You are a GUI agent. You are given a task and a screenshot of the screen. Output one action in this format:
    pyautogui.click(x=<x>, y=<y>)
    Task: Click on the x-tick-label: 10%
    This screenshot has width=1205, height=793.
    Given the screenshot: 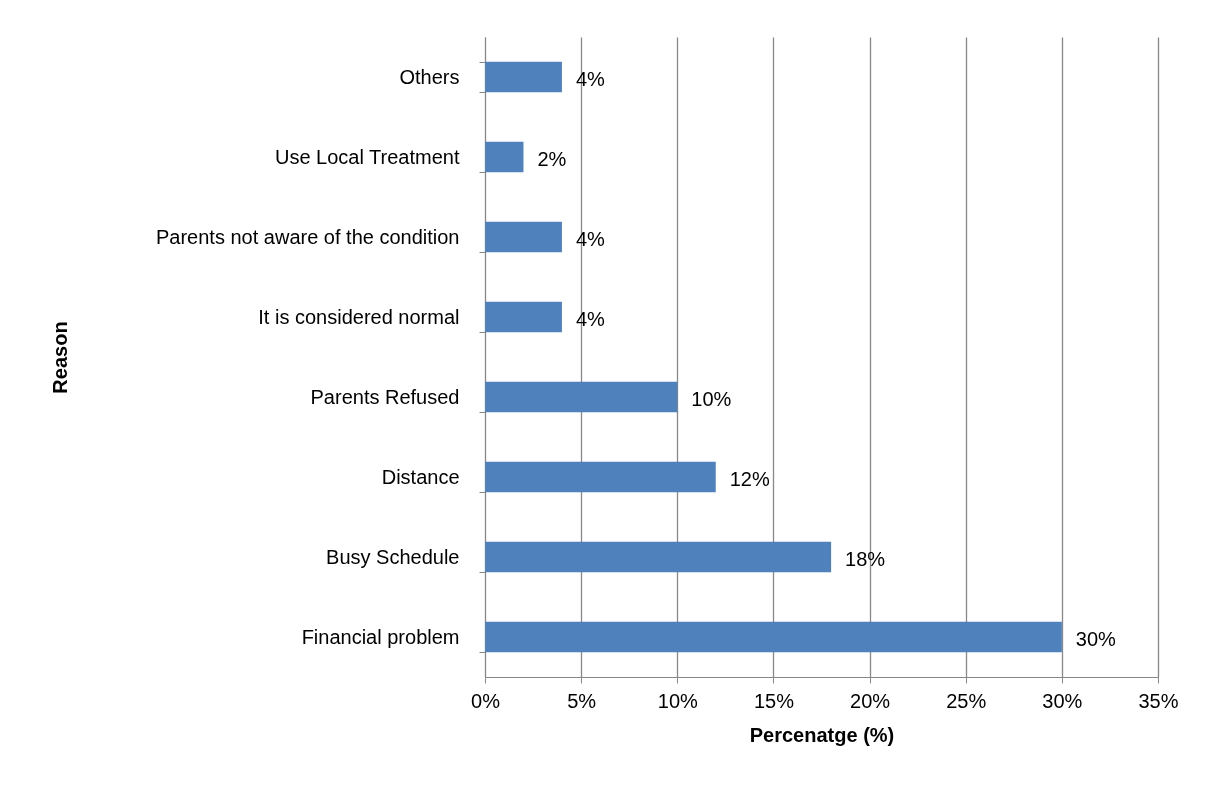 What is the action you would take?
    pyautogui.click(x=678, y=700)
    